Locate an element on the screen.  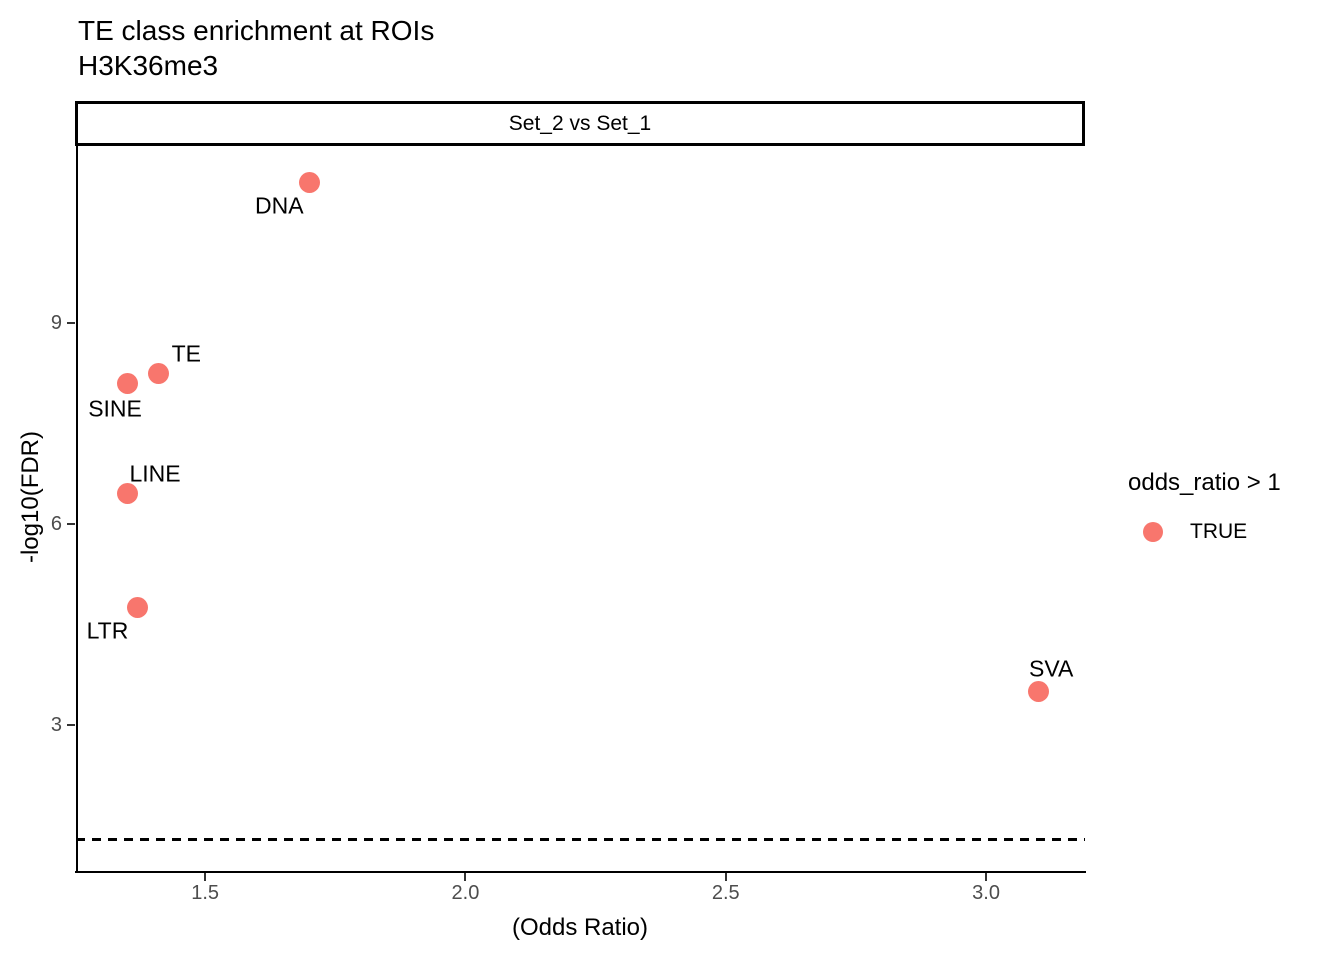
x-axis-tick-label: 3.0 is located at coordinates (986, 893).